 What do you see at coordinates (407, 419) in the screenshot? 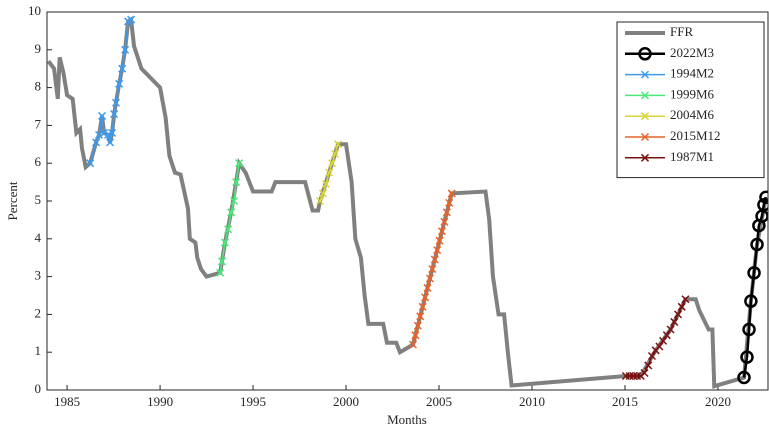
I see `x-axis-label: Months` at bounding box center [407, 419].